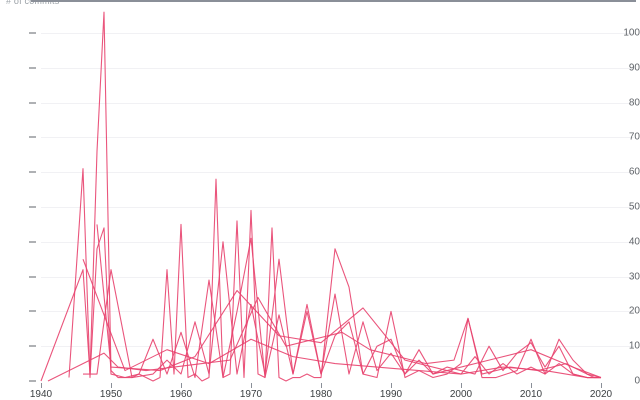 The image size is (640, 400). What do you see at coordinates (634, 103) in the screenshot?
I see `y-tick-label: 80` at bounding box center [634, 103].